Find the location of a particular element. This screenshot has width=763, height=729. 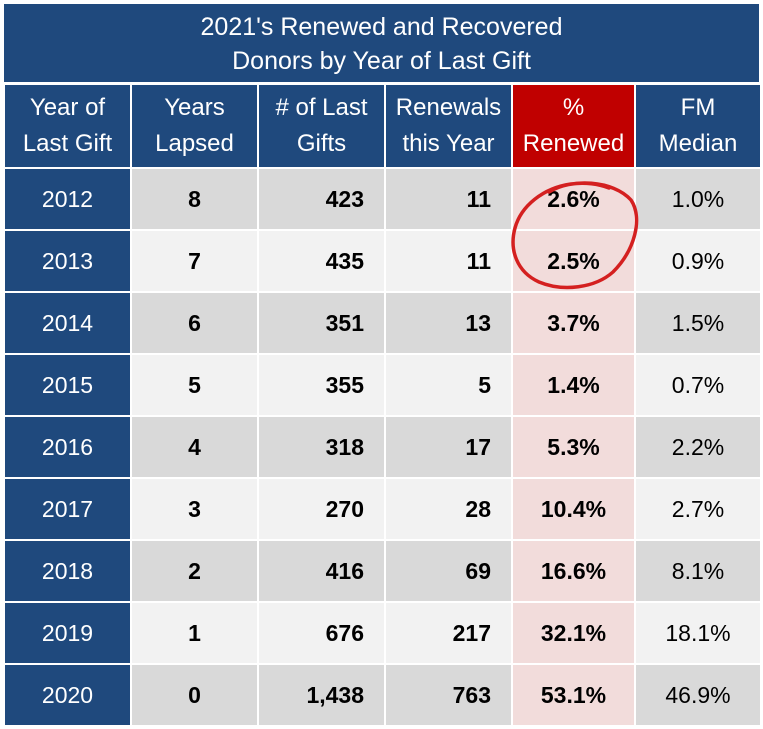

year-cell: 2018 is located at coordinates (67, 571).